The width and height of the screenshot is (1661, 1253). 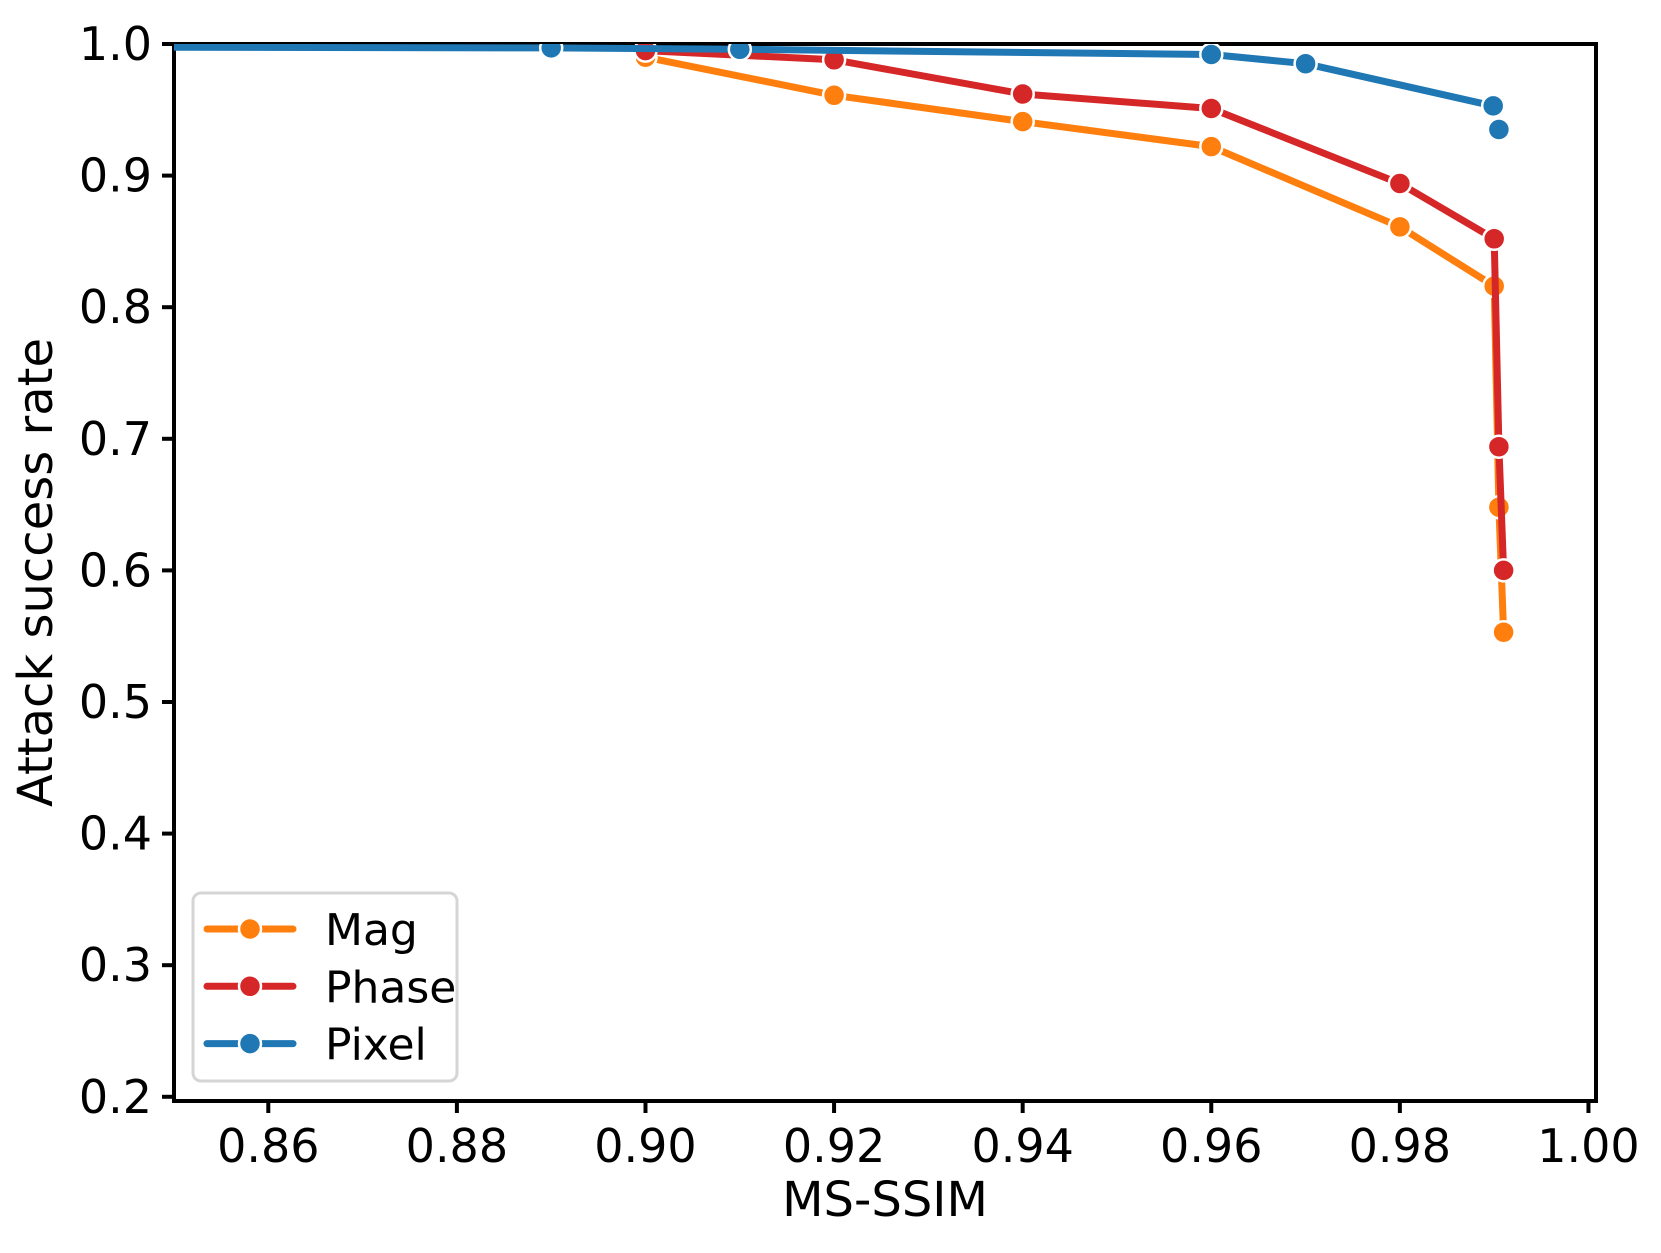 I want to click on x-tick-label: 1.00, so click(x=1588, y=1146).